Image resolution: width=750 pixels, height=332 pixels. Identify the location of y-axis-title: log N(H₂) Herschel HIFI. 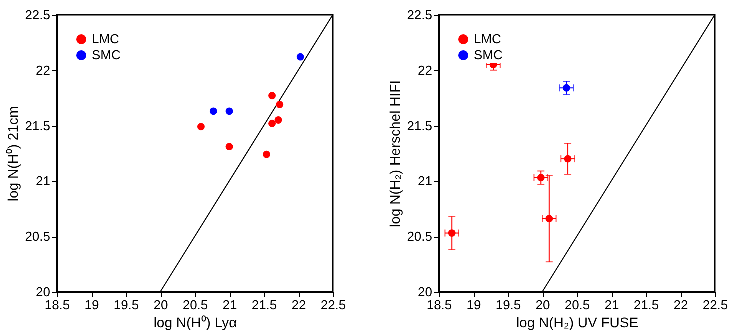
(395, 154).